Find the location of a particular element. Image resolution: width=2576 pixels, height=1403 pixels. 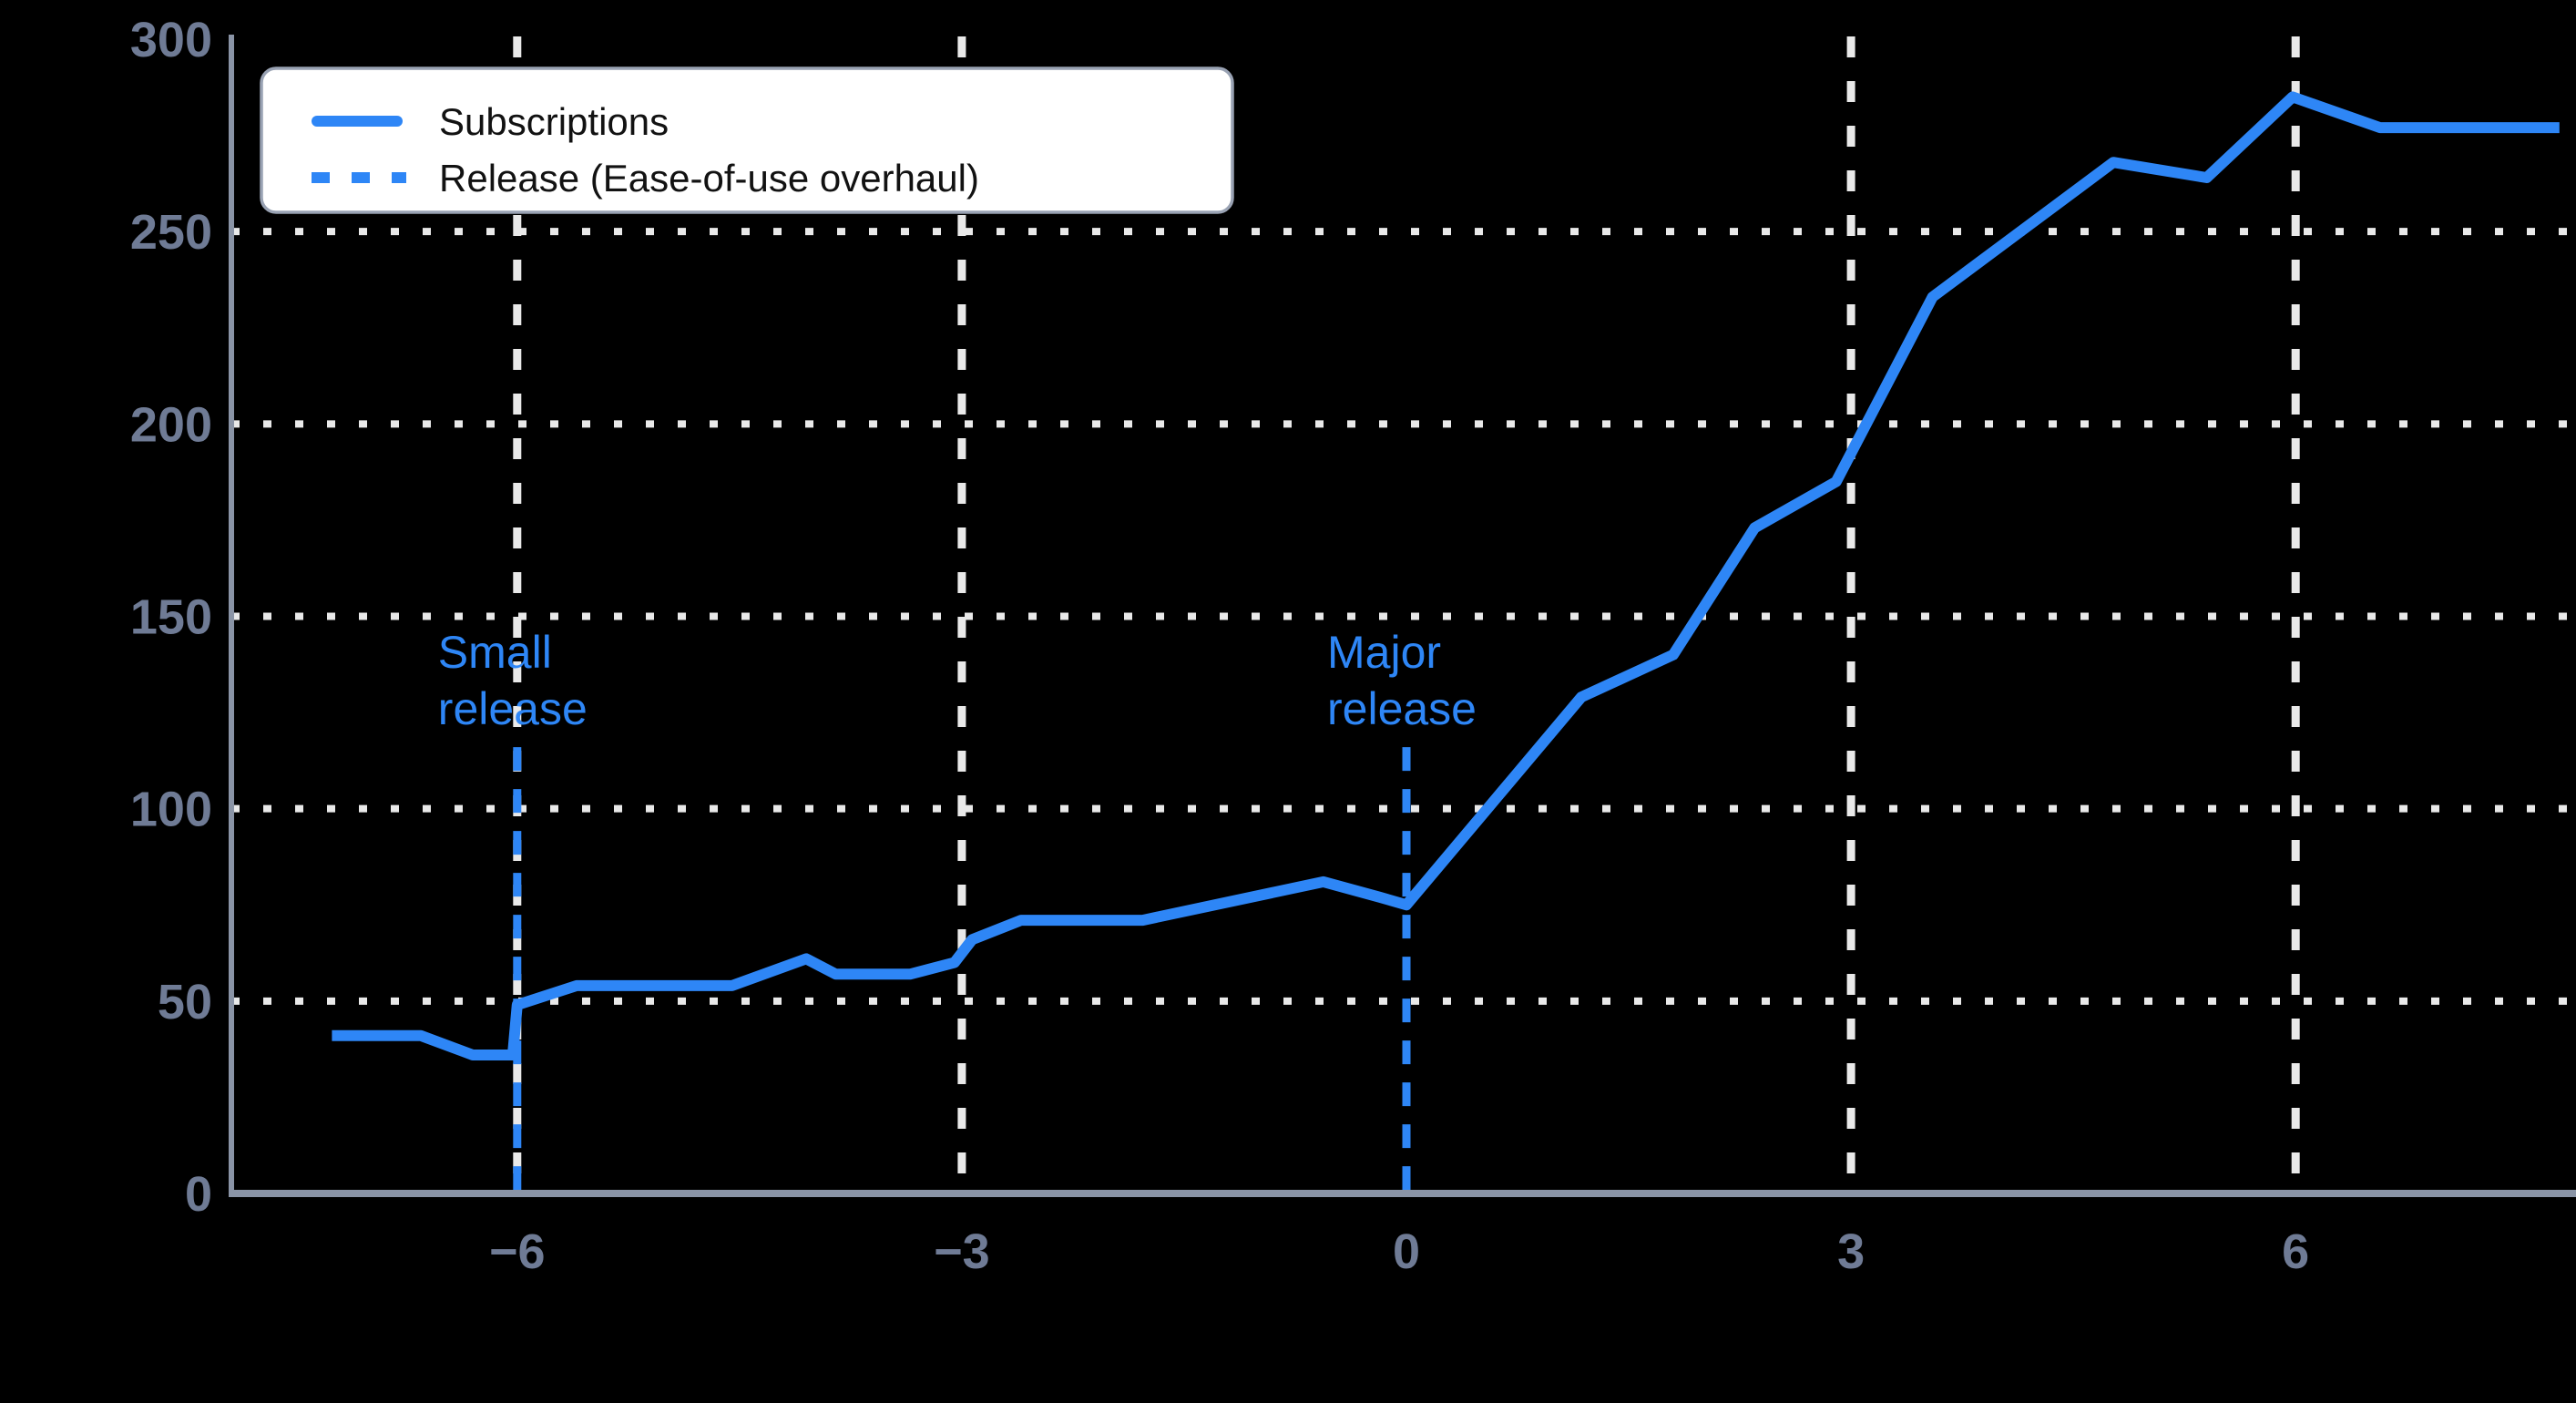

x-tick-labels: −6 −3 0 3 6 is located at coordinates (1399, 1252).